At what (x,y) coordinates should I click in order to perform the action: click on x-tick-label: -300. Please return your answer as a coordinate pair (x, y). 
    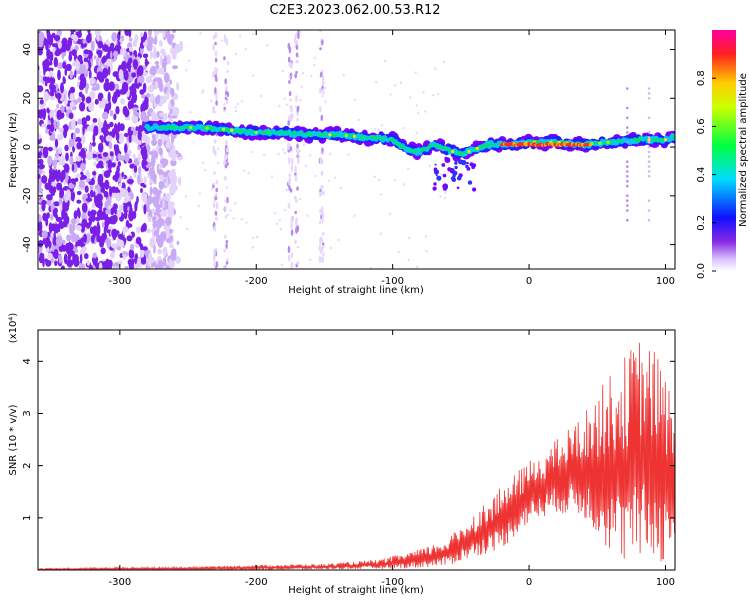
    Looking at the image, I should click on (119, 281).